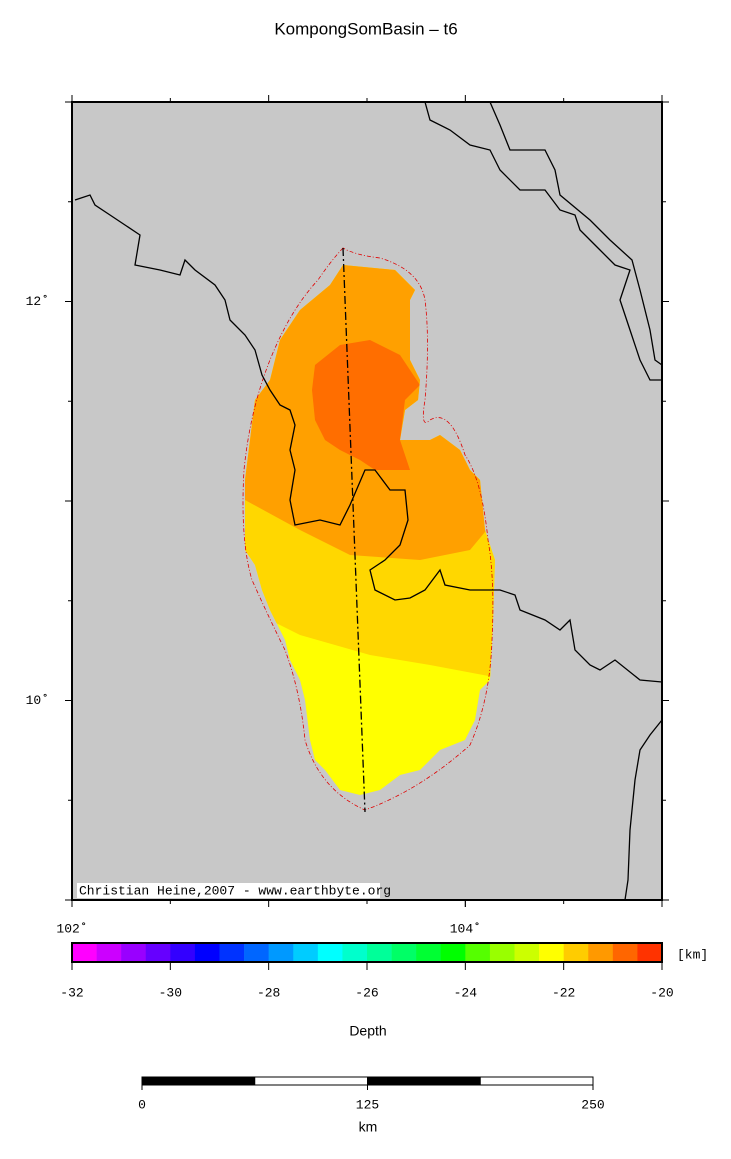 The width and height of the screenshot is (731, 1159). I want to click on scalebar-tick-label: 125, so click(367, 1104).